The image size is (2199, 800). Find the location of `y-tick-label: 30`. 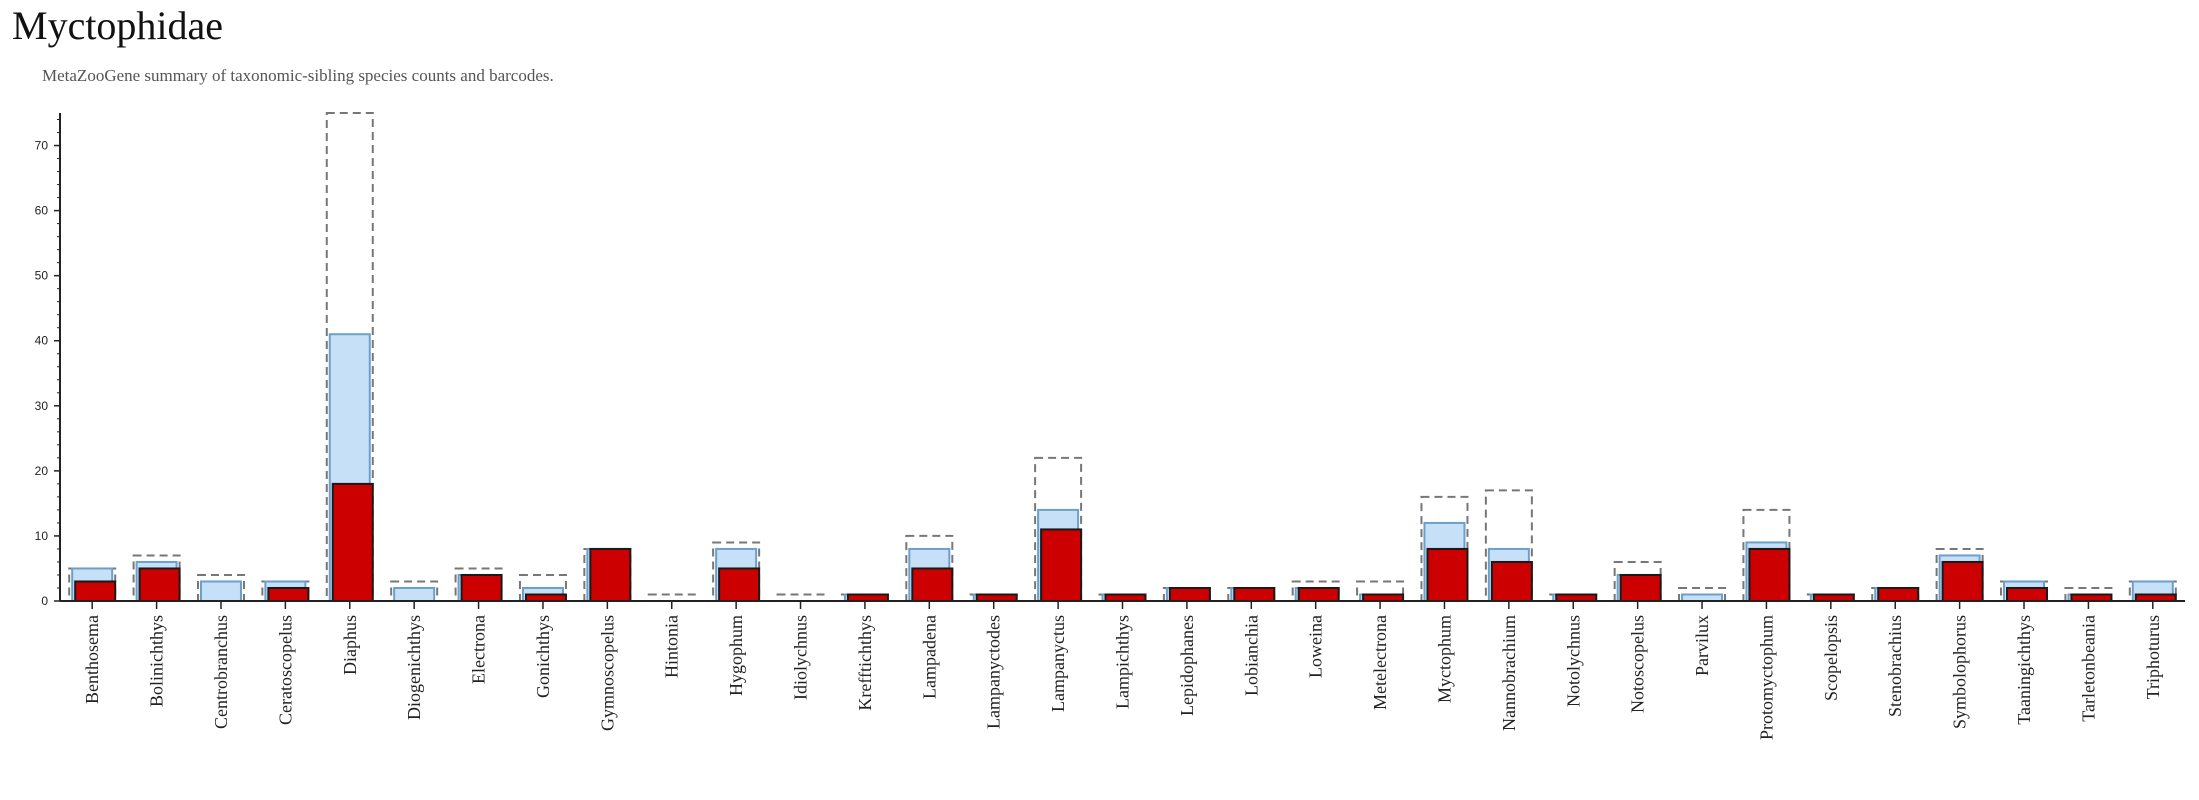

y-tick-label: 30 is located at coordinates (42, 406).